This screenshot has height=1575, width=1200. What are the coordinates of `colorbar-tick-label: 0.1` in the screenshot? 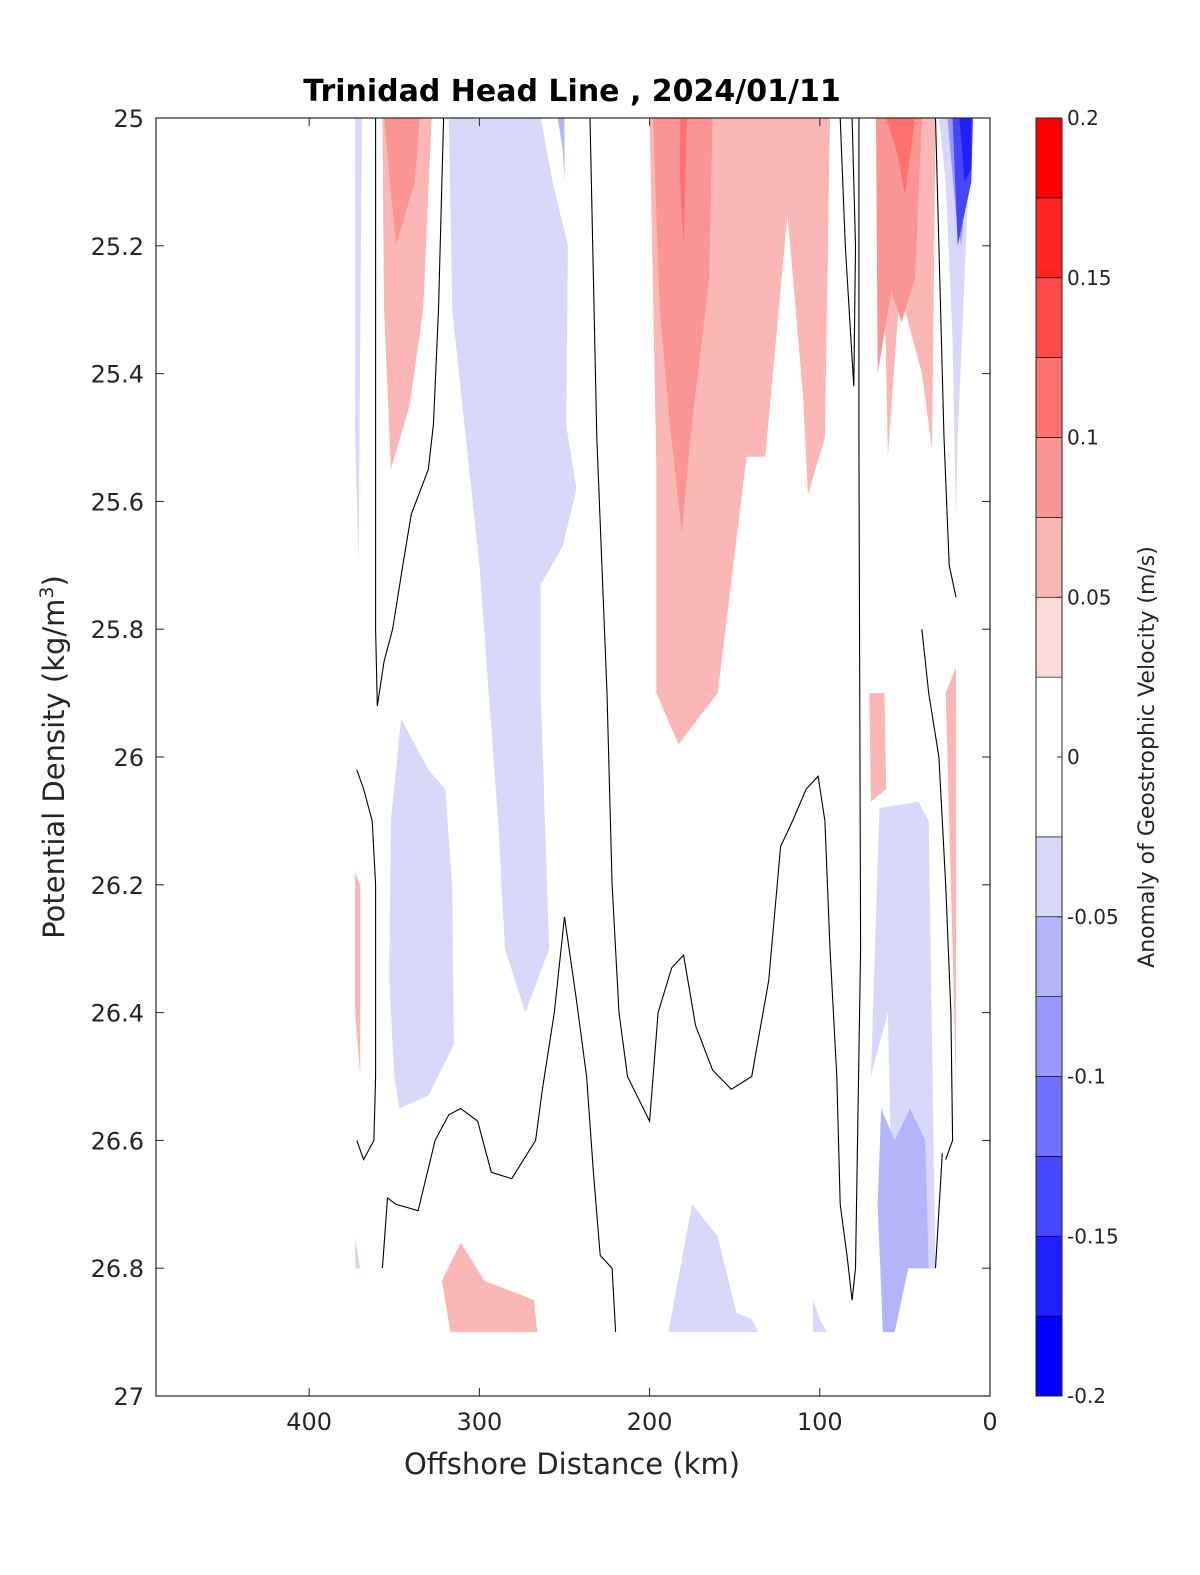 It's located at (1083, 438).